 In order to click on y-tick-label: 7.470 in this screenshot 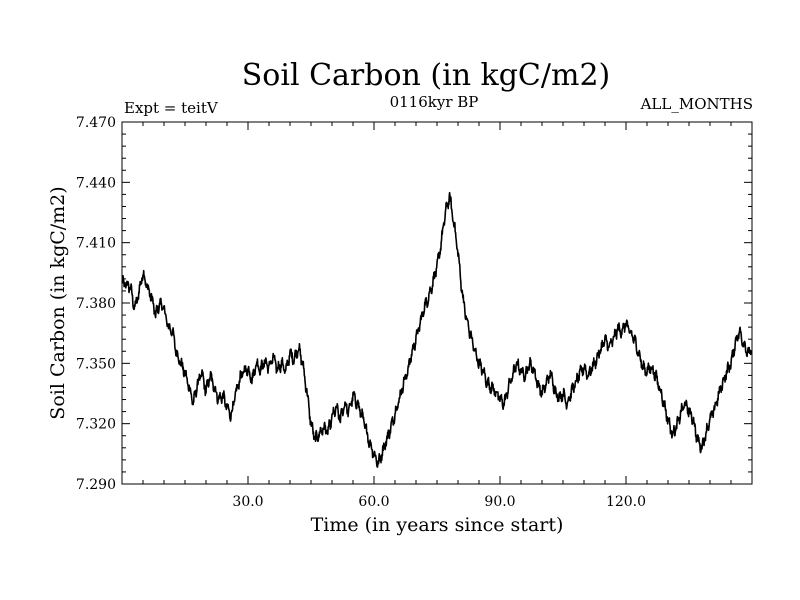, I will do `click(96, 123)`.